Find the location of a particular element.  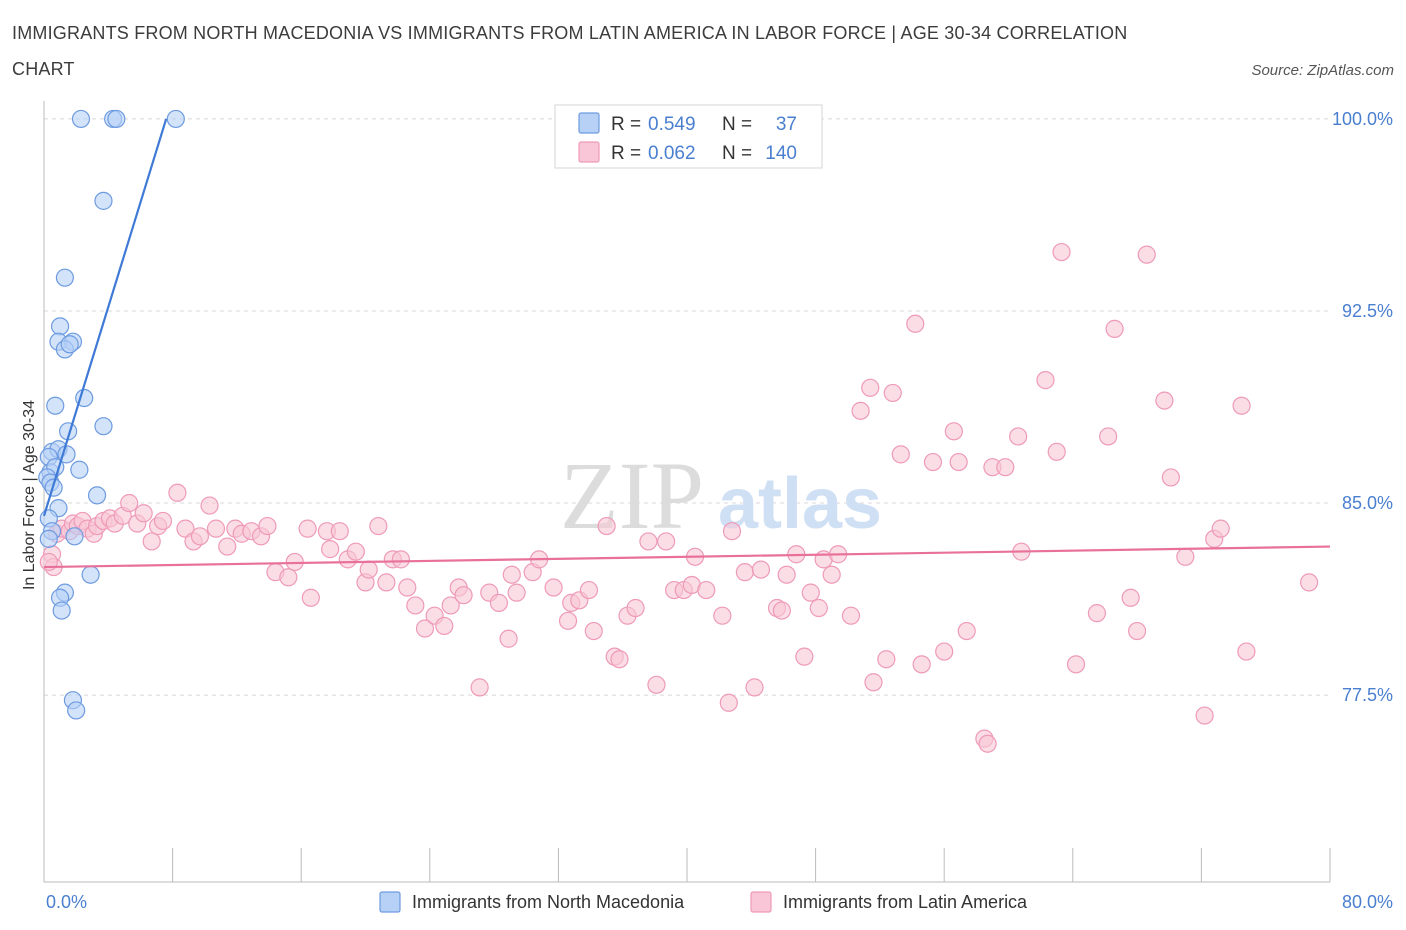

x-tick-labels: 0.0% 80.0% is located at coordinates (719, 902).